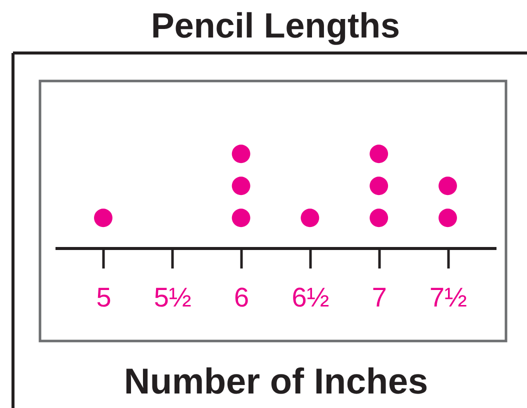 Image resolution: width=527 pixels, height=408 pixels. What do you see at coordinates (379, 297) in the screenshot?
I see `x-tick-label: 7` at bounding box center [379, 297].